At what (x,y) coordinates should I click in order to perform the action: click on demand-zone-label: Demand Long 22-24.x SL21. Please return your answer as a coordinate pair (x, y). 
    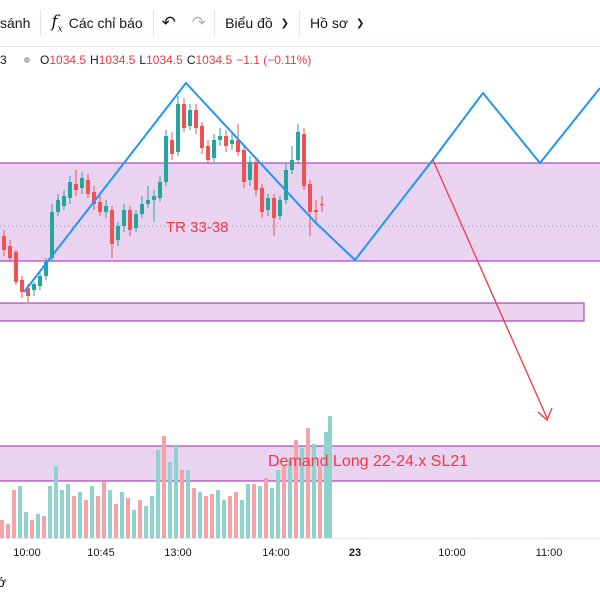
    Looking at the image, I should click on (368, 461).